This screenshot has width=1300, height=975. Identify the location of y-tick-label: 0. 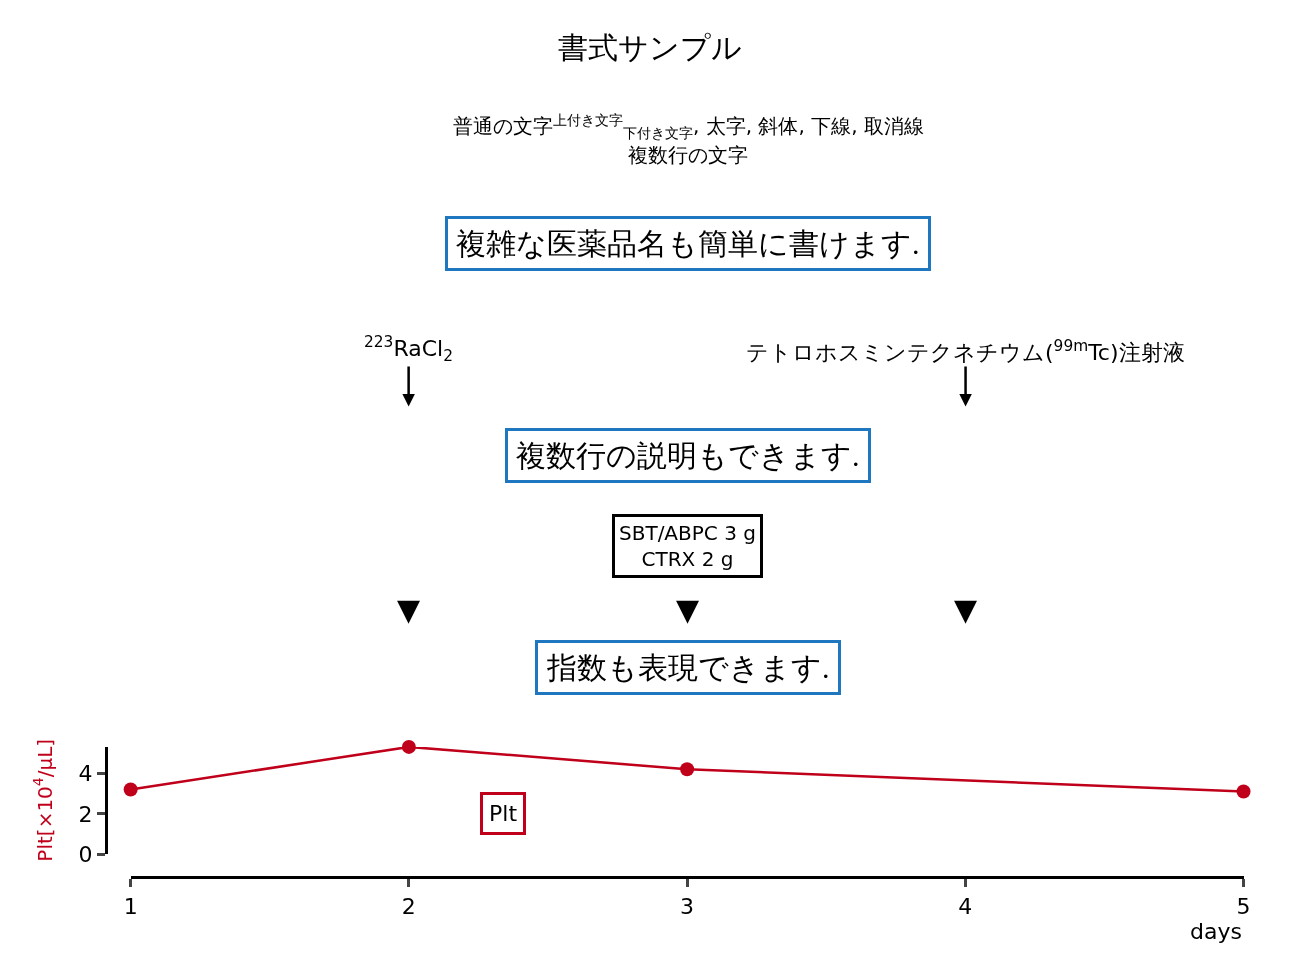
(85, 855).